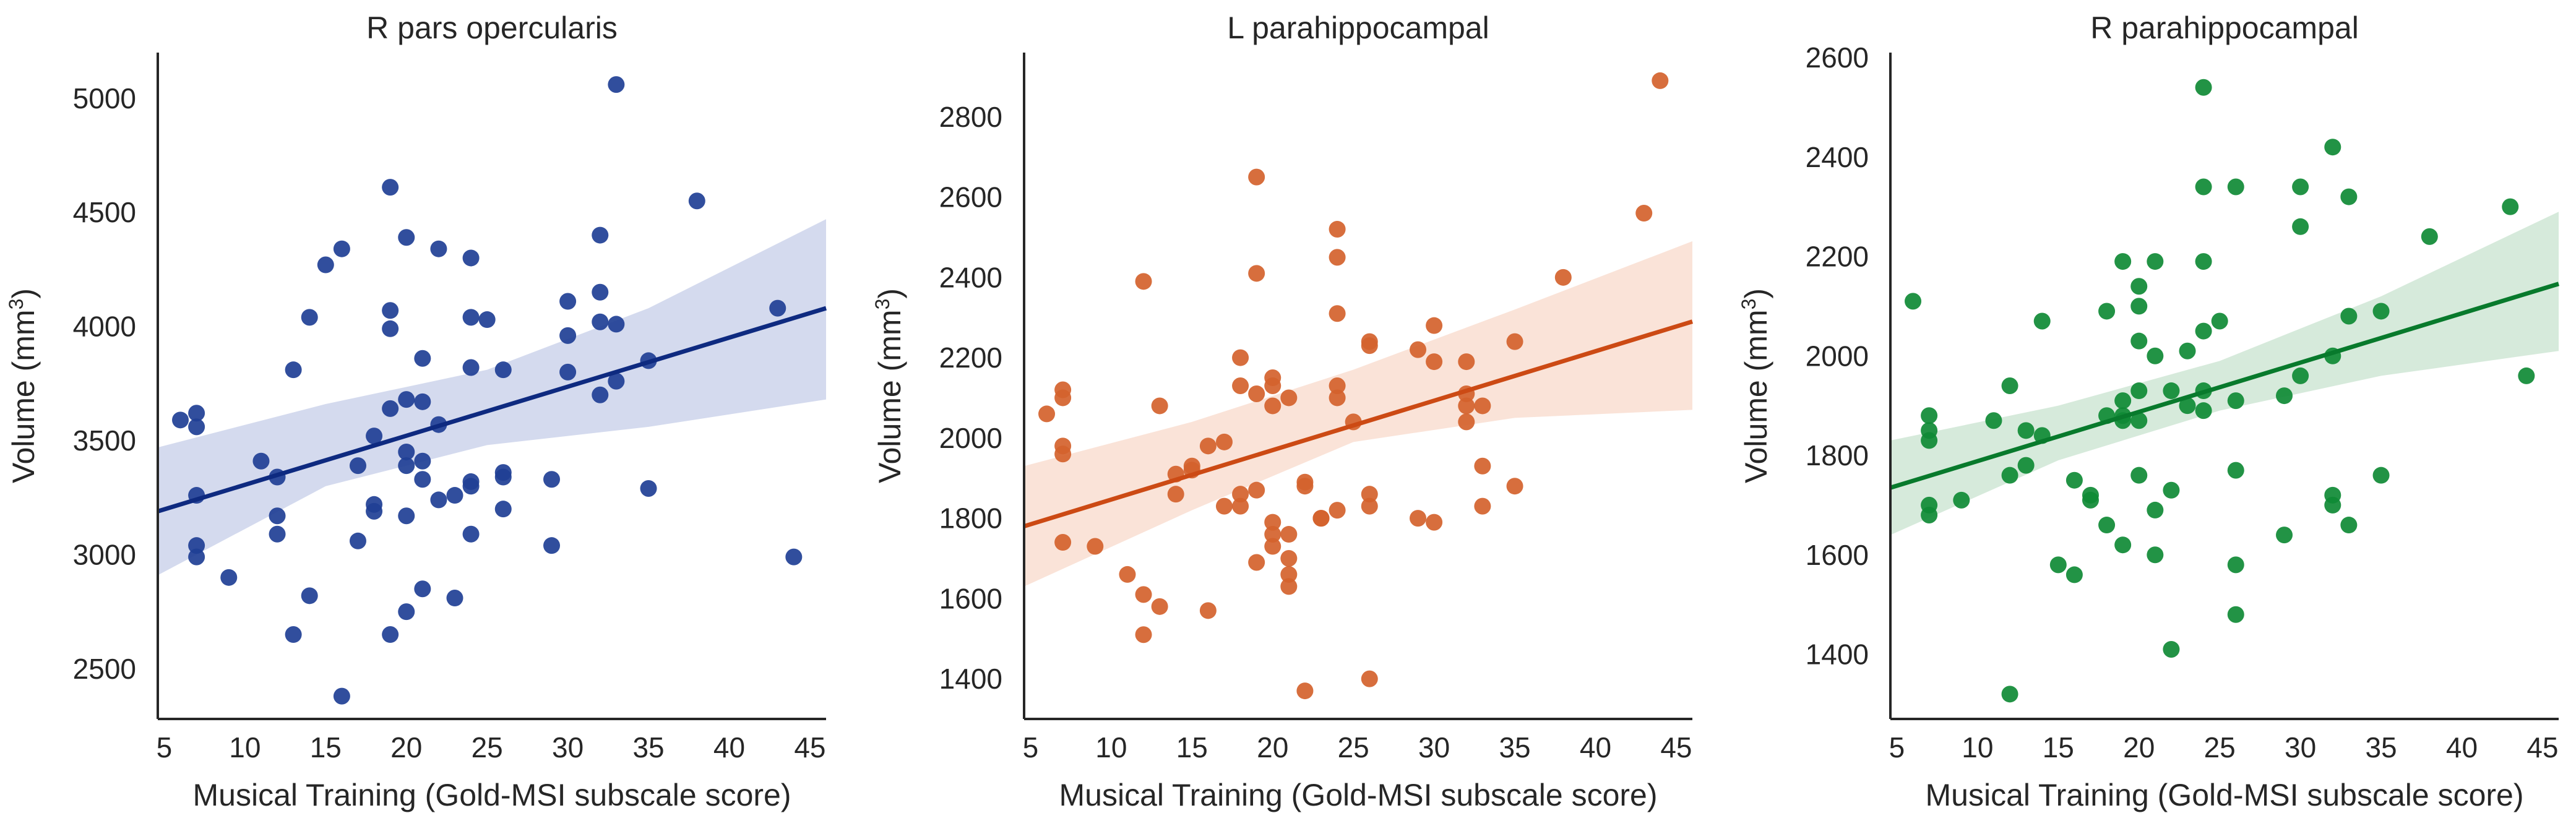  Describe the element at coordinates (2224, 373) in the screenshot. I see `confidence-band` at that location.